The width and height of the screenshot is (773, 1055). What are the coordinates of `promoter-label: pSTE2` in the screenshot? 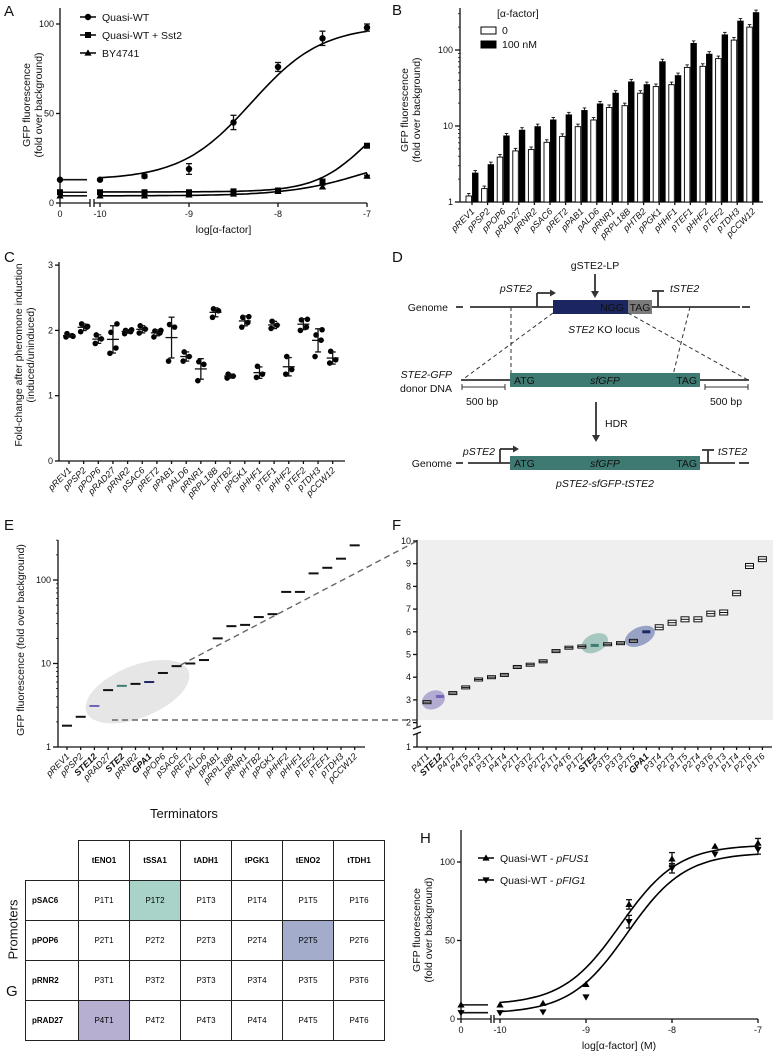 It's located at (515, 289).